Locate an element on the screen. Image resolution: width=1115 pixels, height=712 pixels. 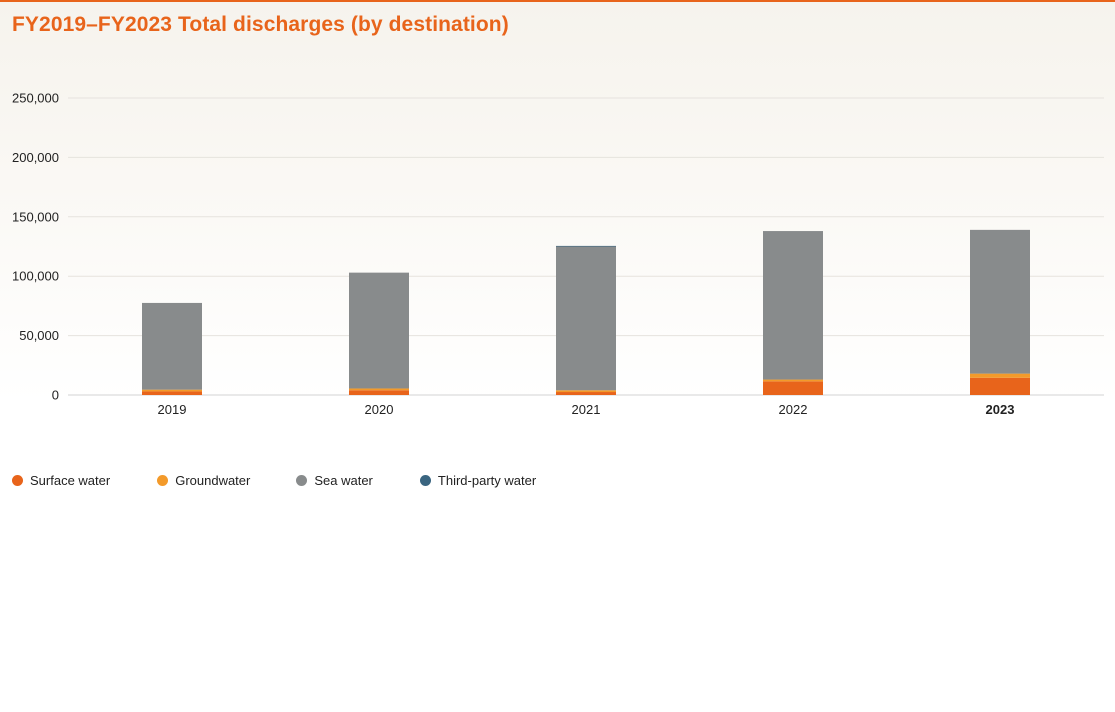
legend-item: Third-party water is located at coordinates (478, 480).